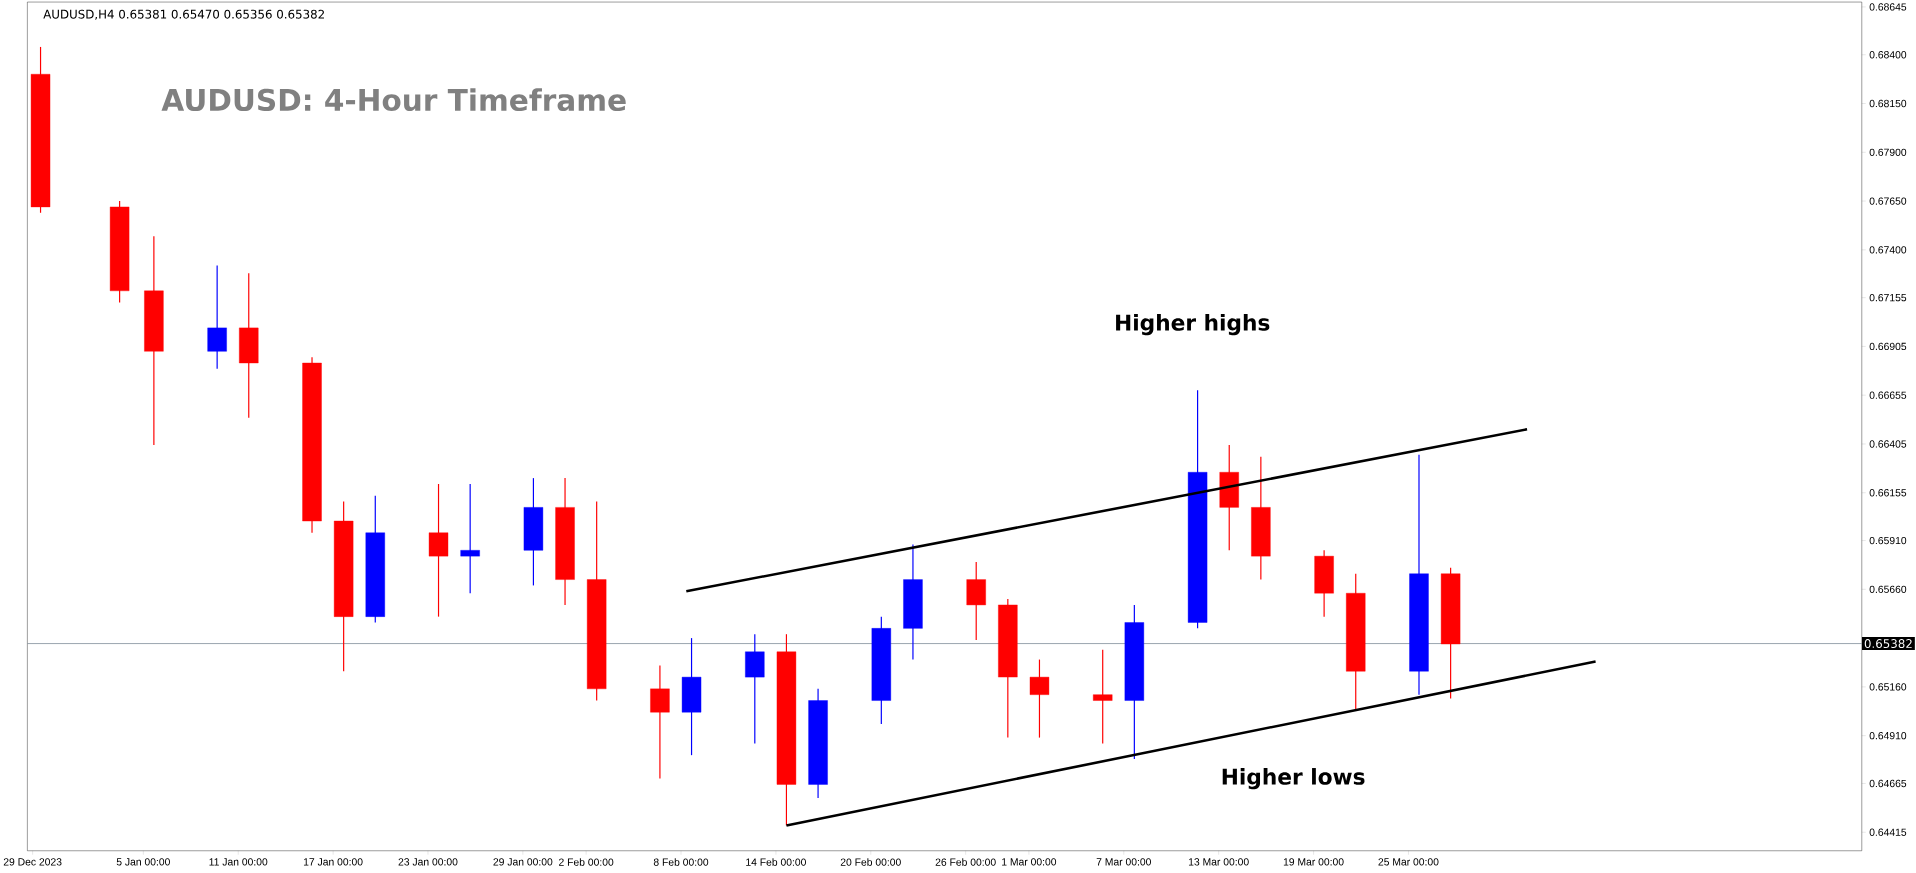 This screenshot has width=1916, height=873. I want to click on y-tick-label: 0.67900, so click(1888, 152).